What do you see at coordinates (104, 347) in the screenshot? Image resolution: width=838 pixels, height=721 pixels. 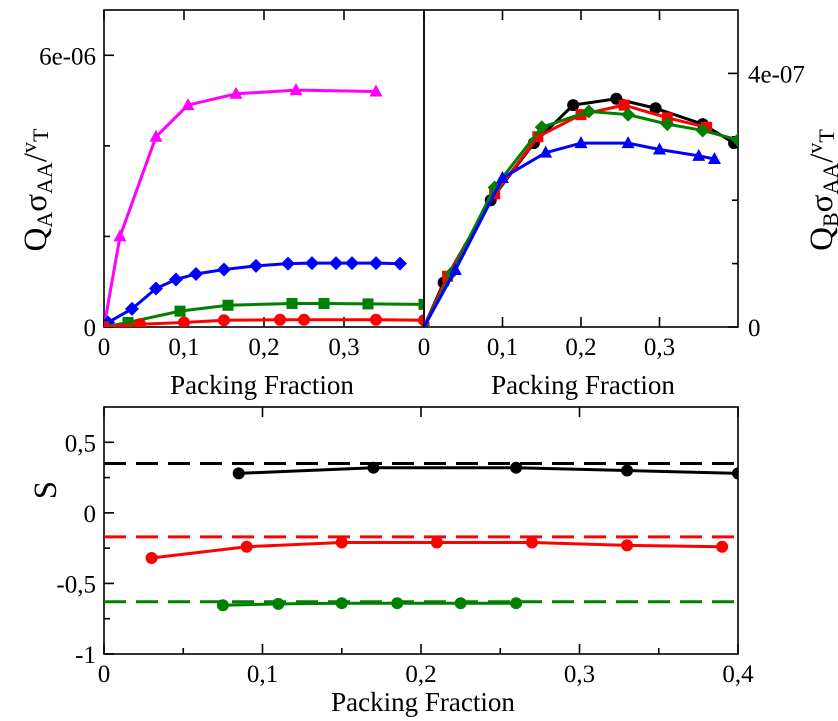 I see `tl-x-tick-label: 0` at bounding box center [104, 347].